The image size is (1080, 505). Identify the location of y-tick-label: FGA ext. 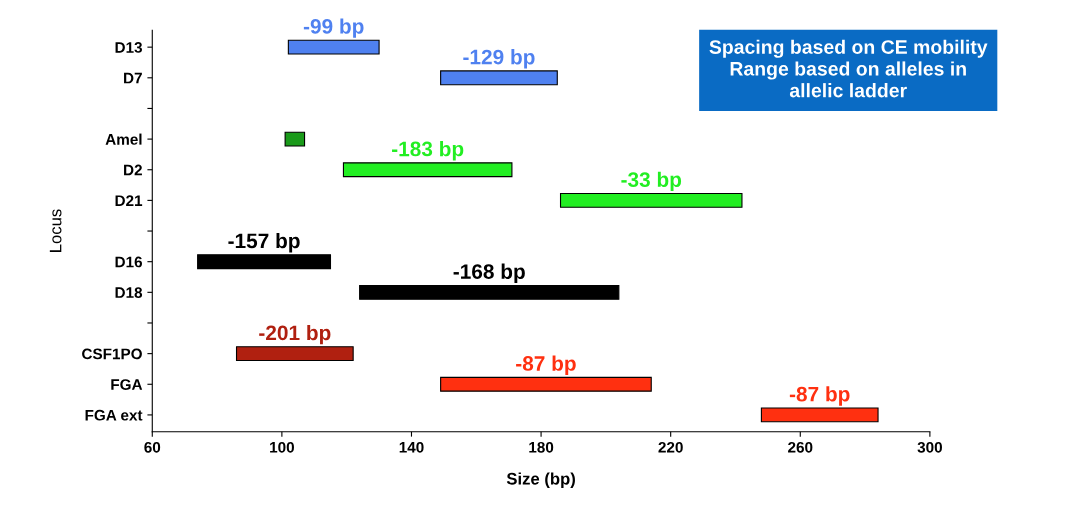
(114, 415).